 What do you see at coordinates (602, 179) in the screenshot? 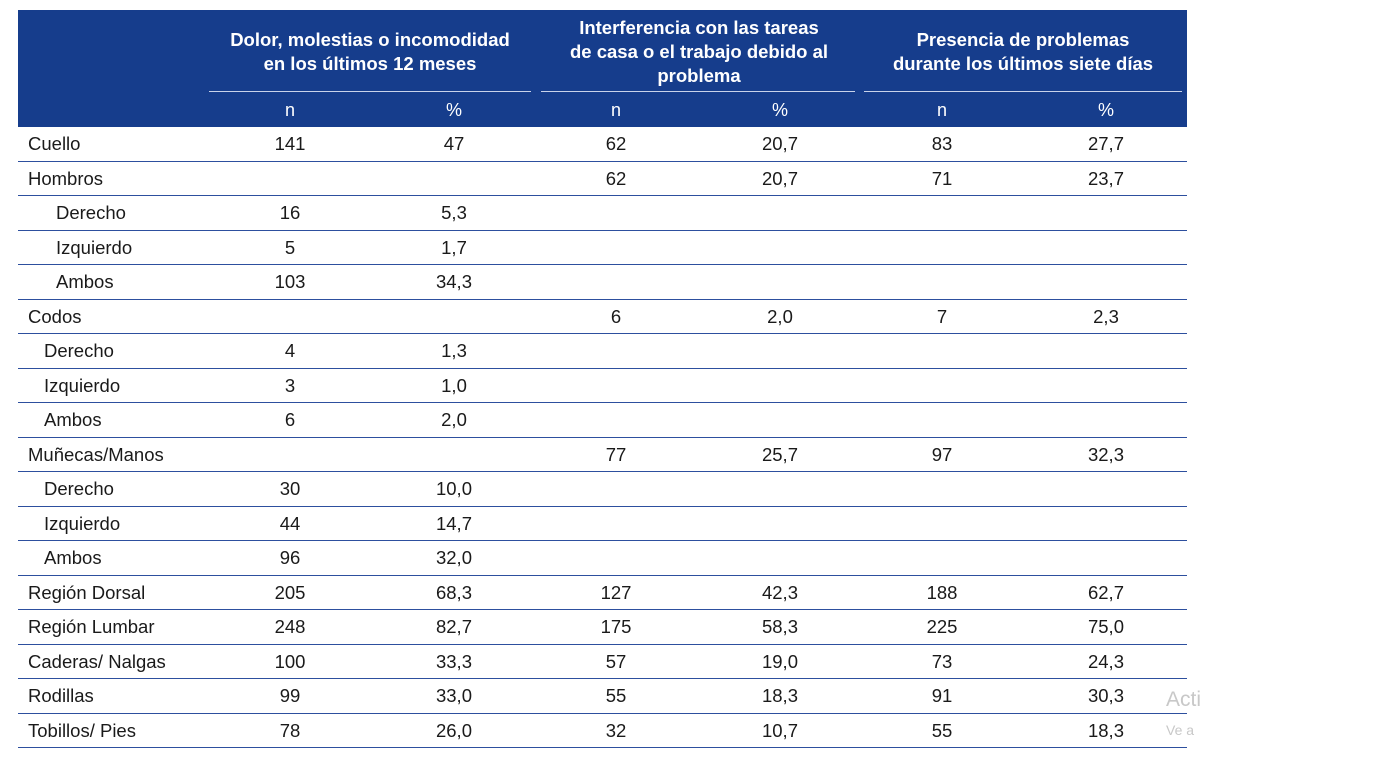
I see `table-row: Hombros 62 20,7 71 23,7` at bounding box center [602, 179].